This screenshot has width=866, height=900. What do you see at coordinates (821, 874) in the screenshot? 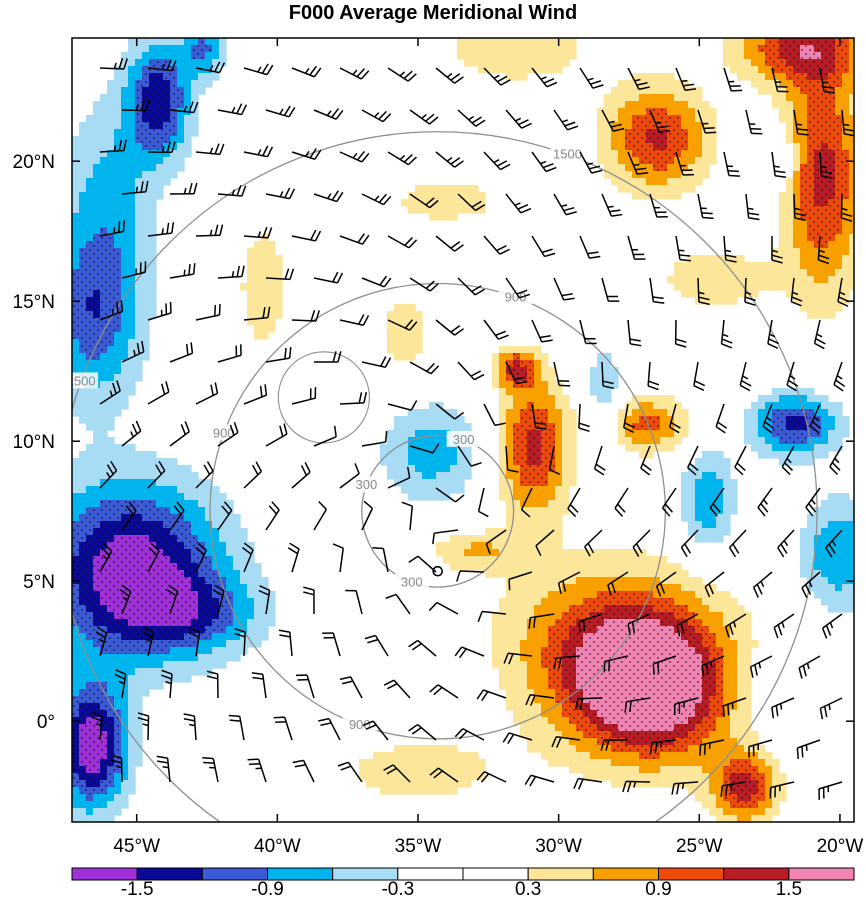
I see `colorbar-swatch` at bounding box center [821, 874].